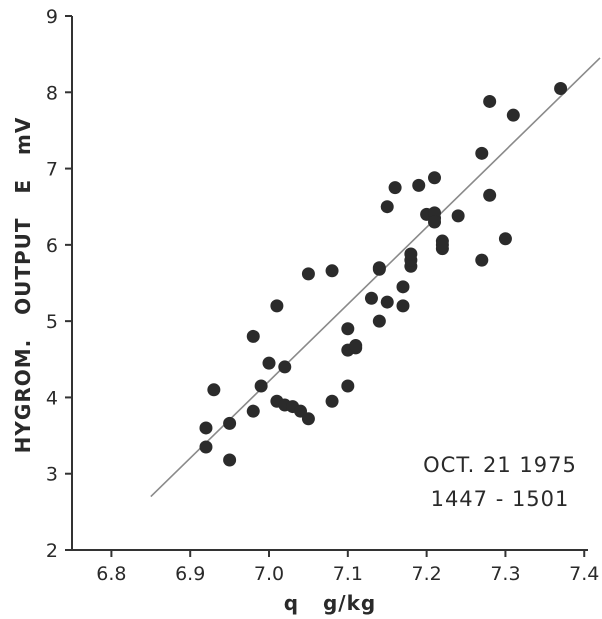 This screenshot has height=619, width=602. I want to click on y-axis-label: HYGROM. OUTPUT E mV, so click(23, 285).